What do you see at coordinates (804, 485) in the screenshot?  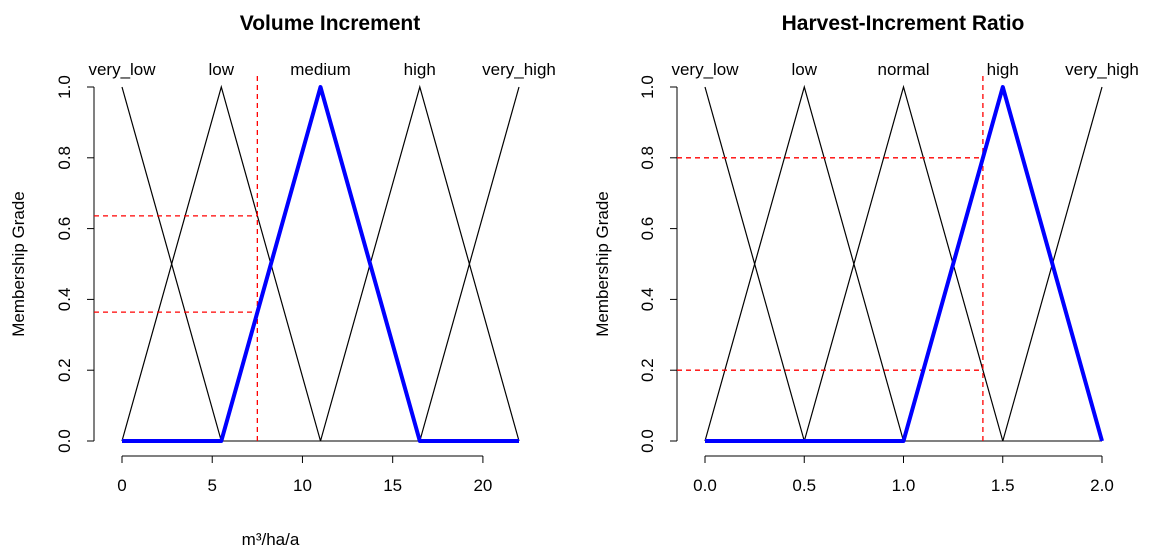 I see `x-tick-label: 0.5` at bounding box center [804, 485].